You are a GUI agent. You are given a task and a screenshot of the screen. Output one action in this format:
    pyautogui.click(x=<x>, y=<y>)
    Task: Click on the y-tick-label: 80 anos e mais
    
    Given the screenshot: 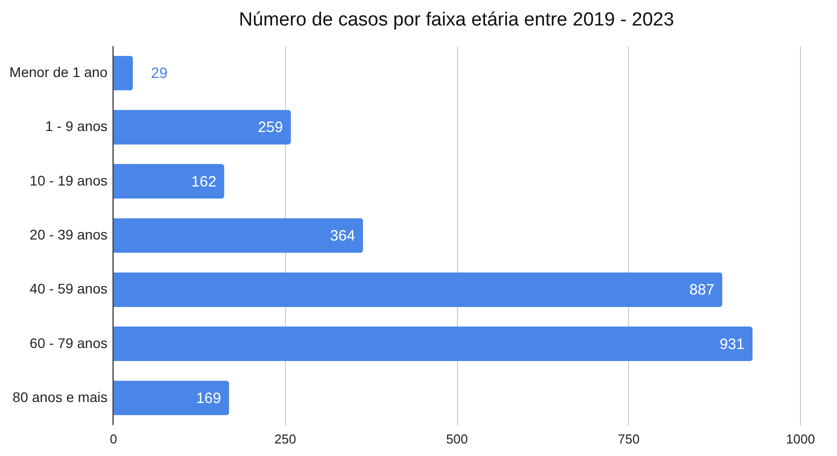 What is the action you would take?
    pyautogui.click(x=60, y=396)
    